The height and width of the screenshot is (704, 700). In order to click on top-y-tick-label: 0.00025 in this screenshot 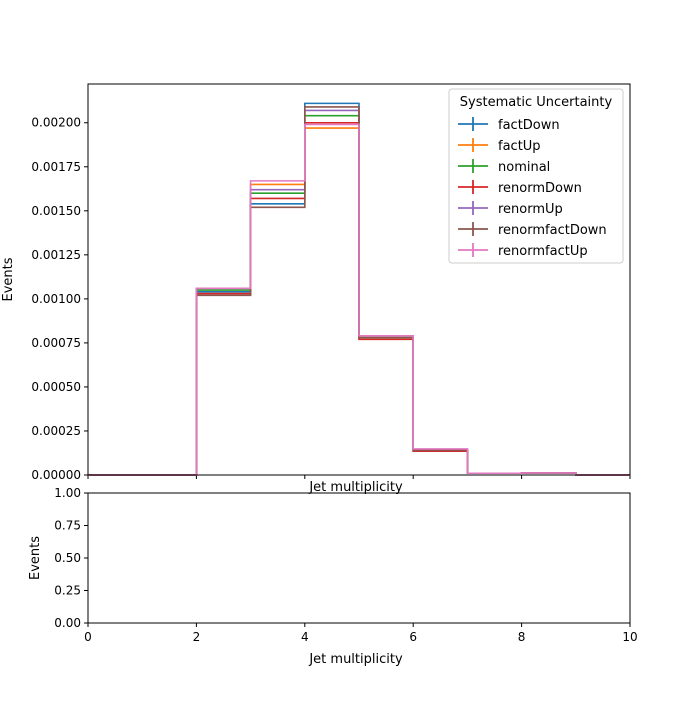, I will do `click(56, 431)`.